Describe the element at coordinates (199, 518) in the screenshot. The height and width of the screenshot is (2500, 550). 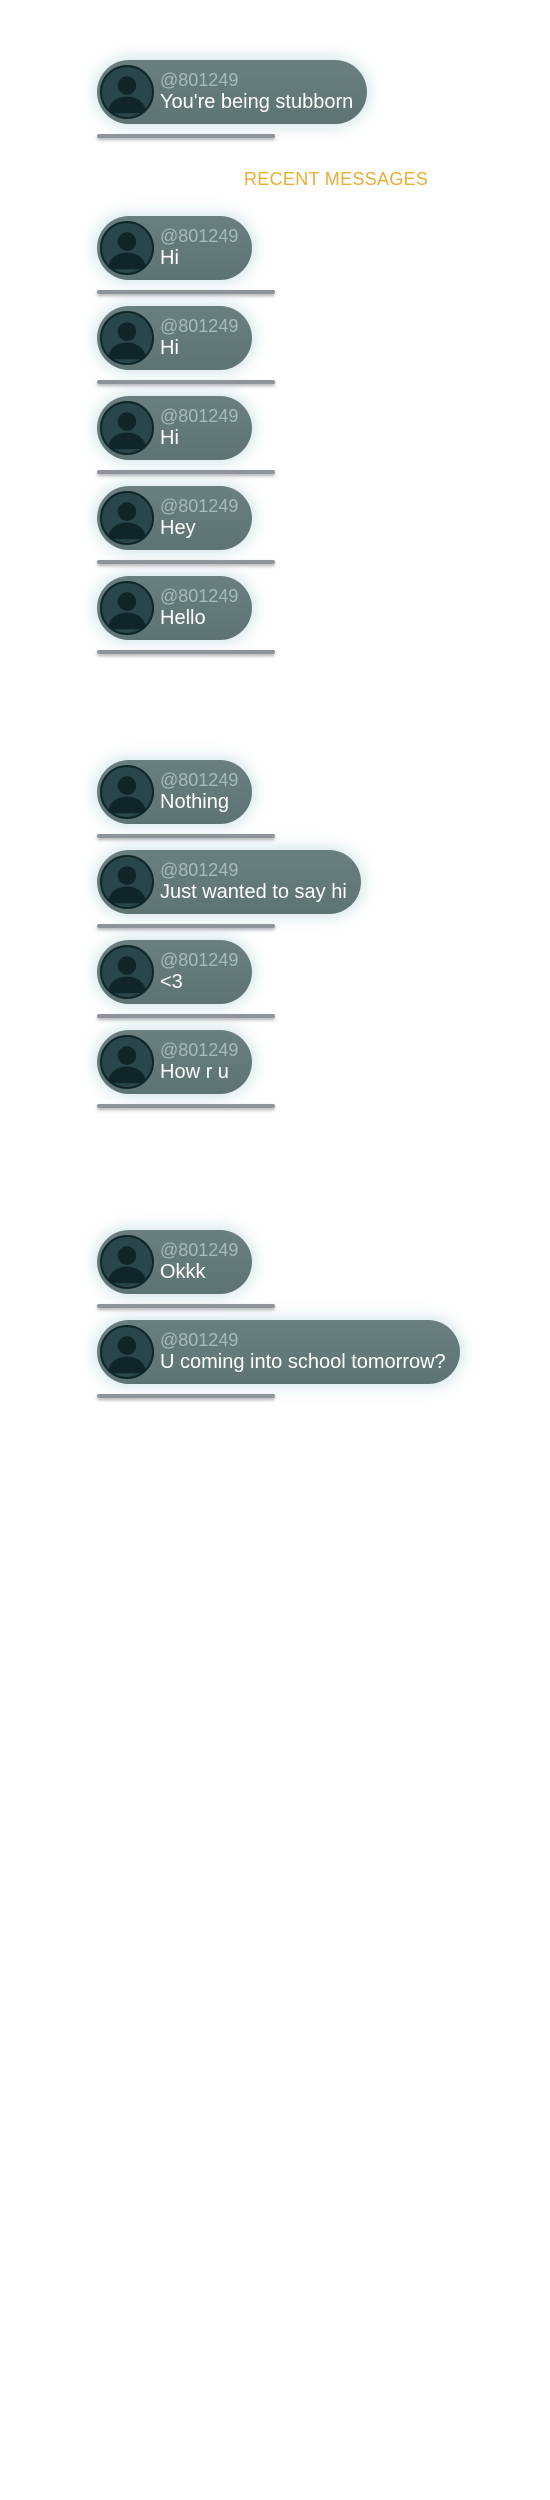
I see `message-text: @801249 Hey` at that location.